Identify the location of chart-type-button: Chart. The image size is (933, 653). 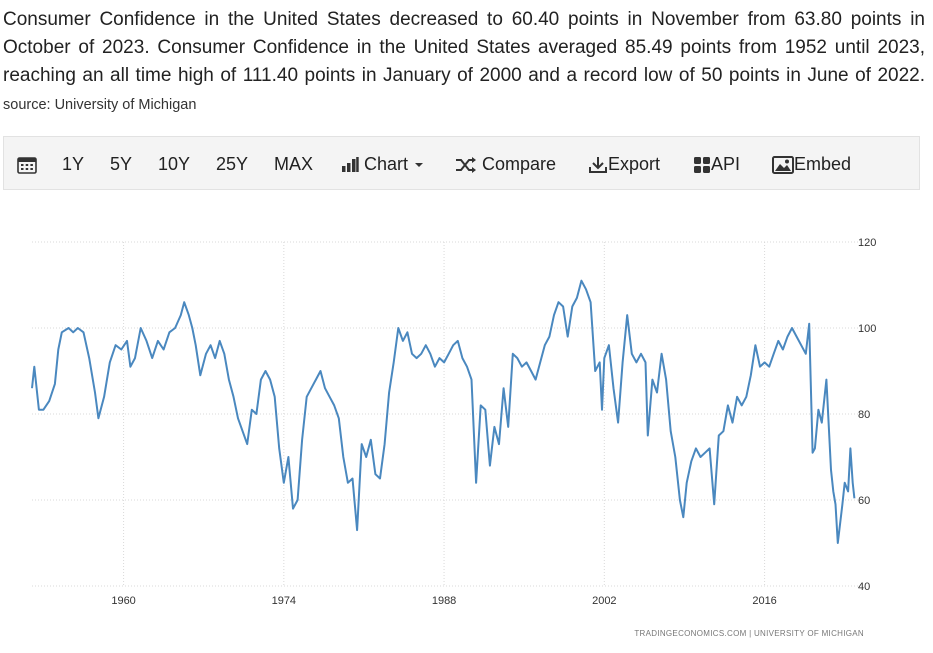
(383, 164).